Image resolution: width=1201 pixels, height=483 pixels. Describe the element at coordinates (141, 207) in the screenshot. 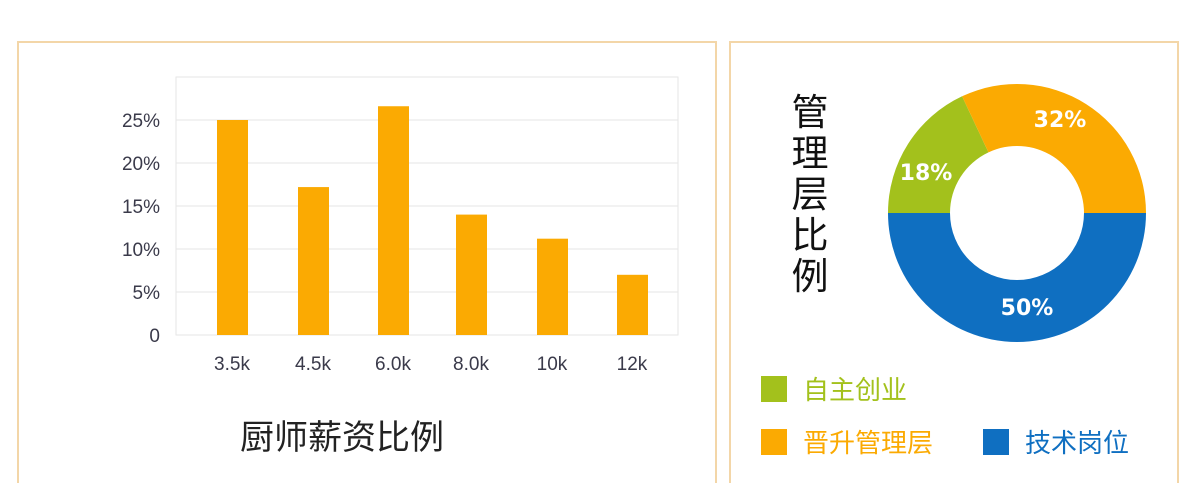

I see `y-tick-label: 15%` at that location.